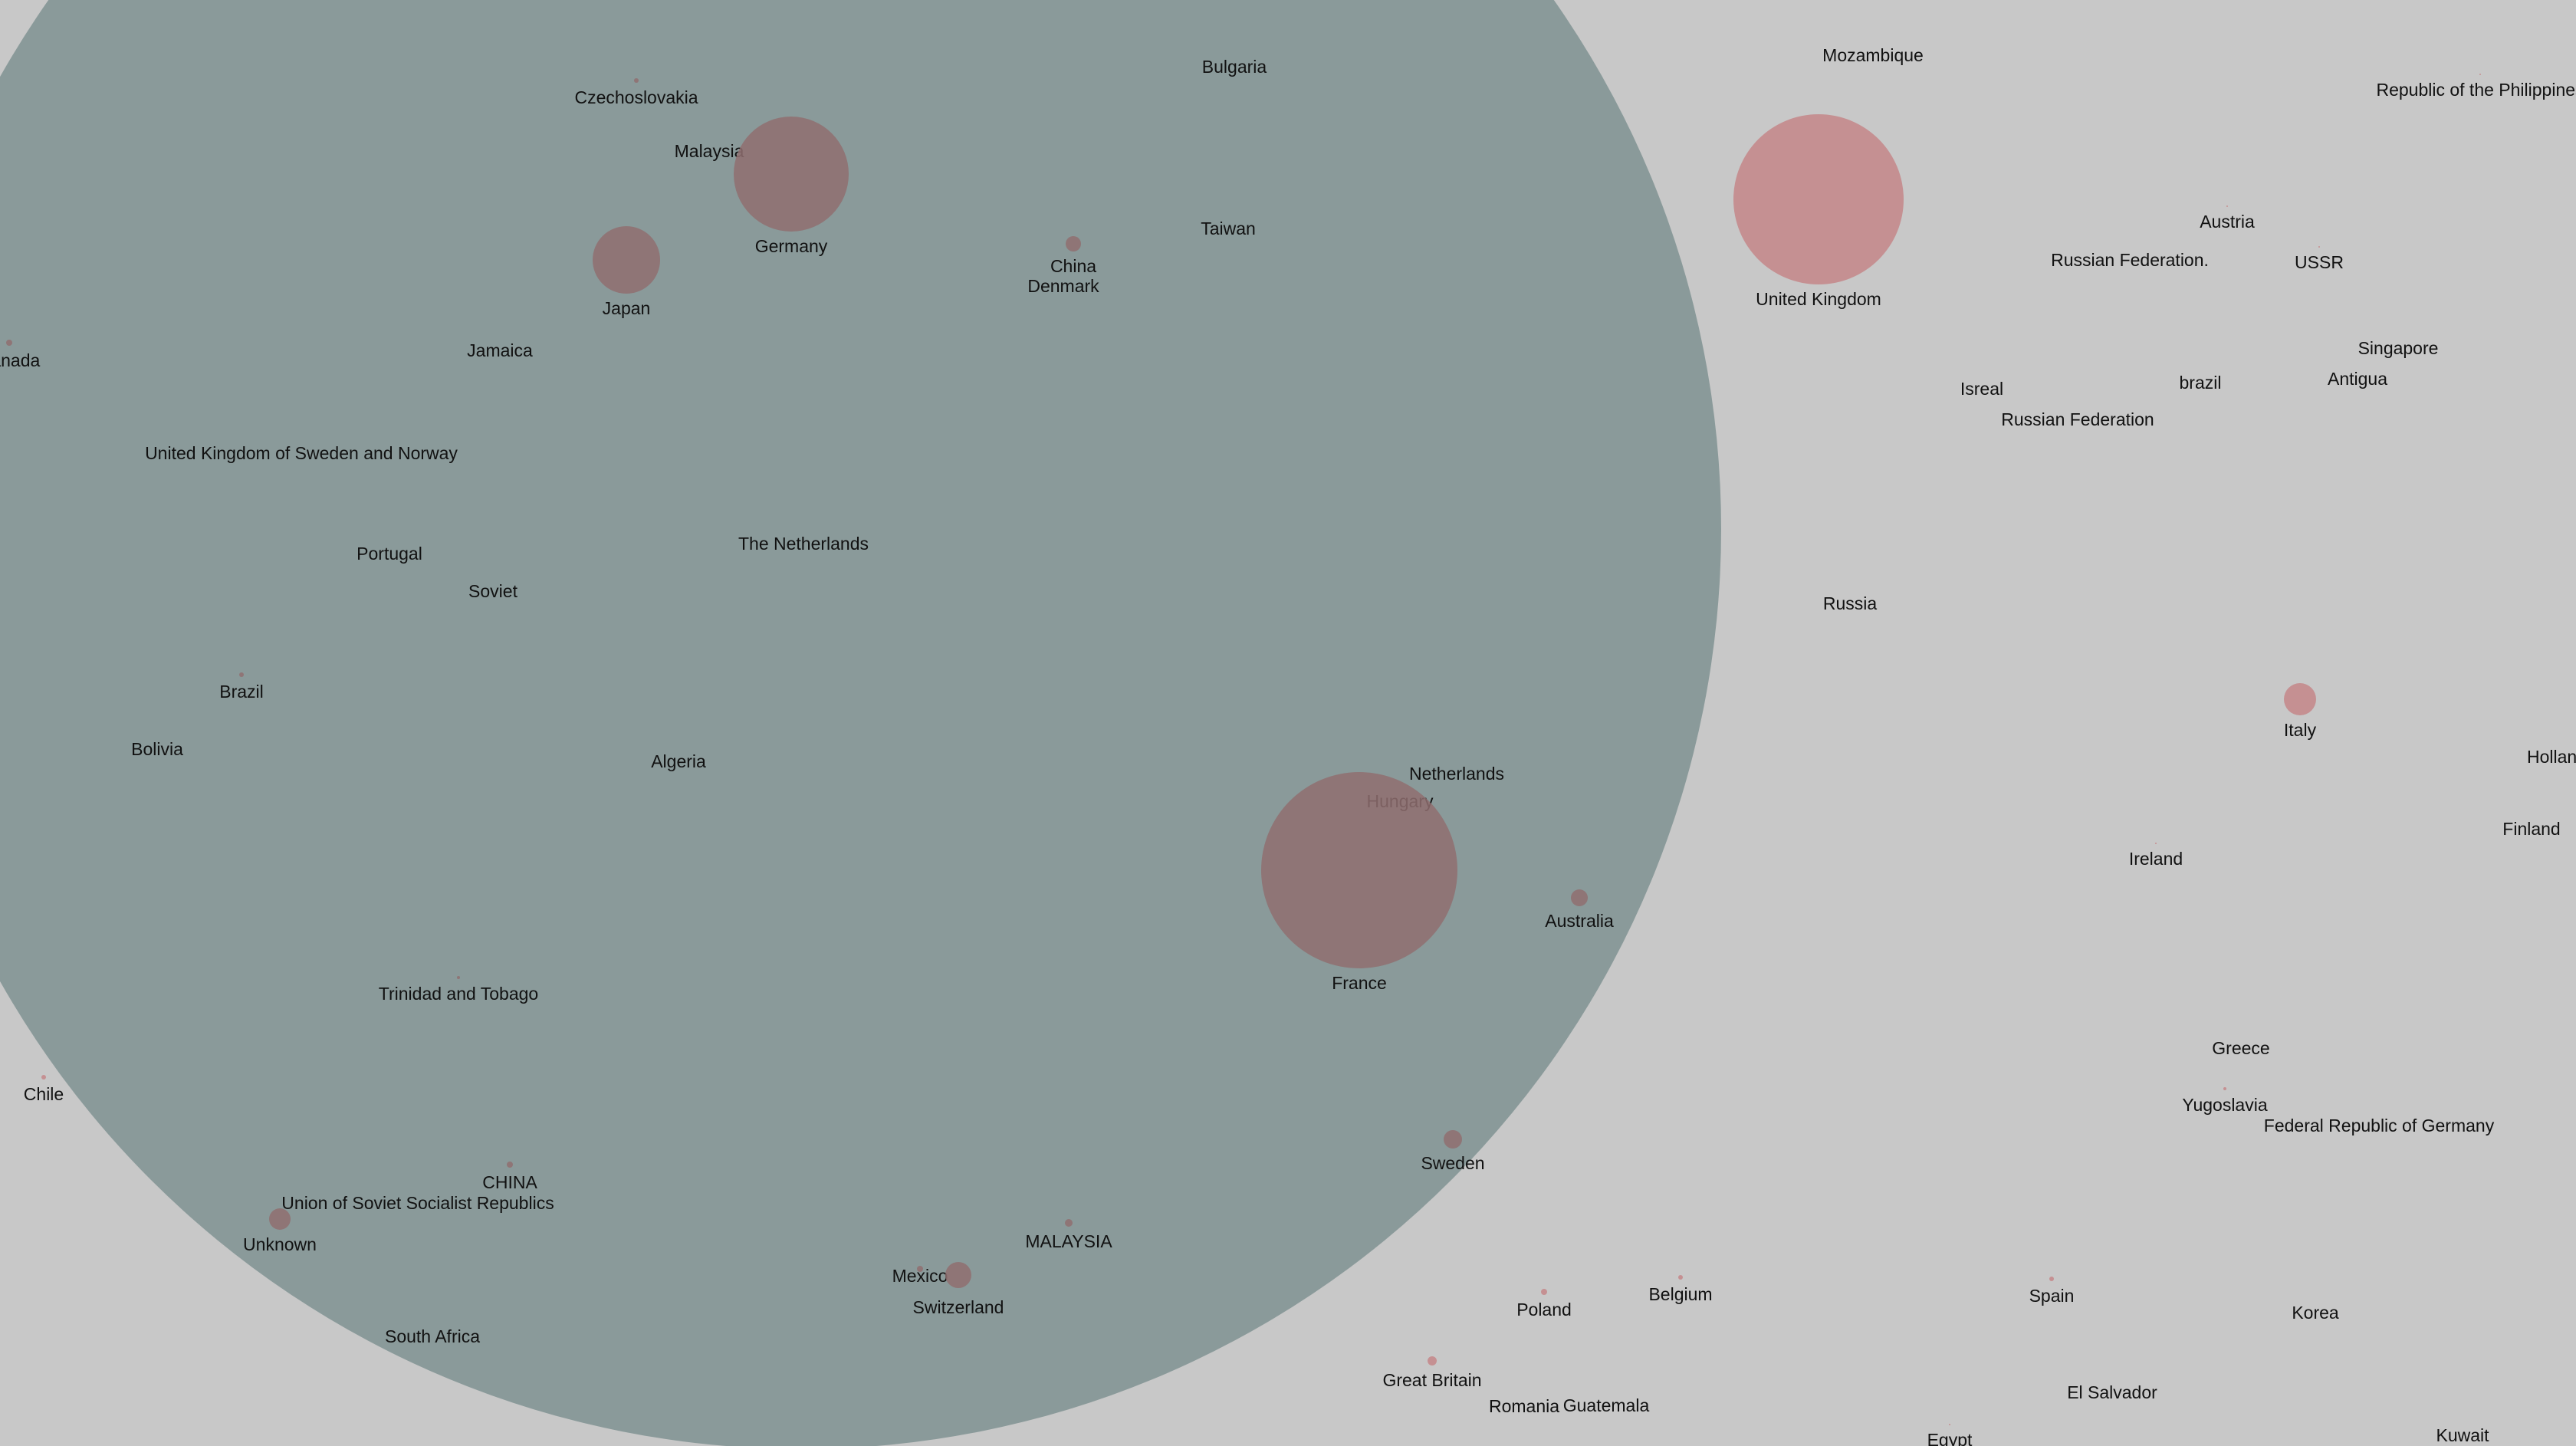 The height and width of the screenshot is (1446, 2576). What do you see at coordinates (1234, 67) in the screenshot?
I see `label-bulgaria: Bulgaria` at bounding box center [1234, 67].